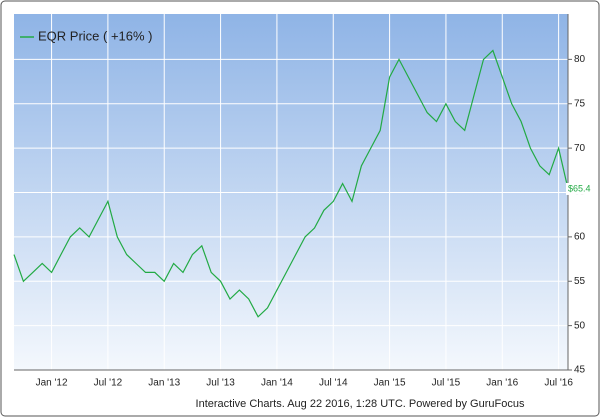 The height and width of the screenshot is (417, 600). Describe the element at coordinates (580, 281) in the screenshot. I see `y-tick-label: 55` at that location.